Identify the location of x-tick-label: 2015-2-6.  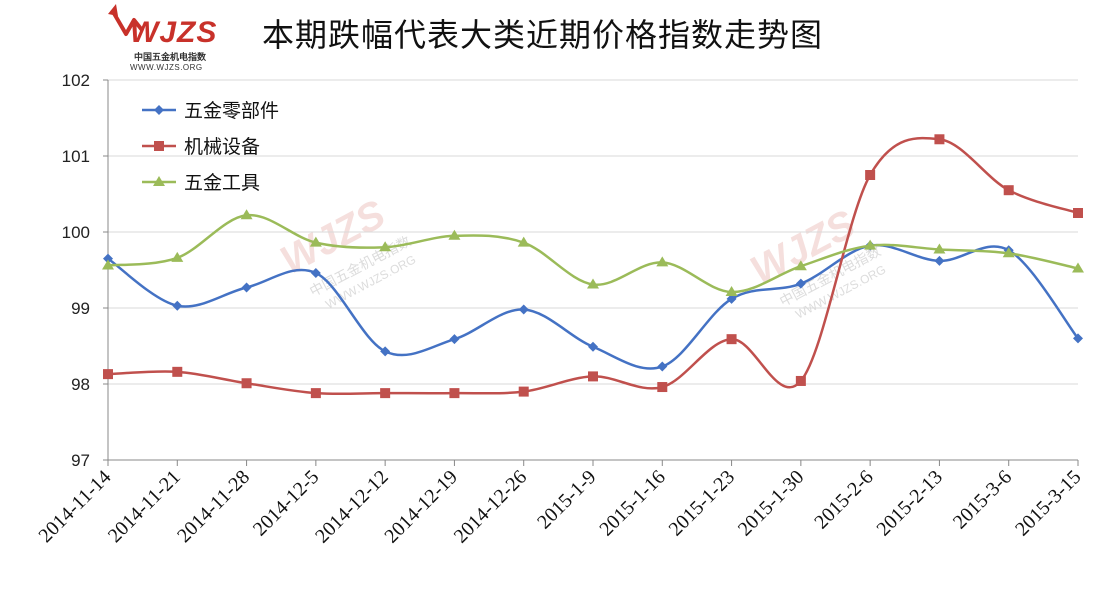
(843, 499).